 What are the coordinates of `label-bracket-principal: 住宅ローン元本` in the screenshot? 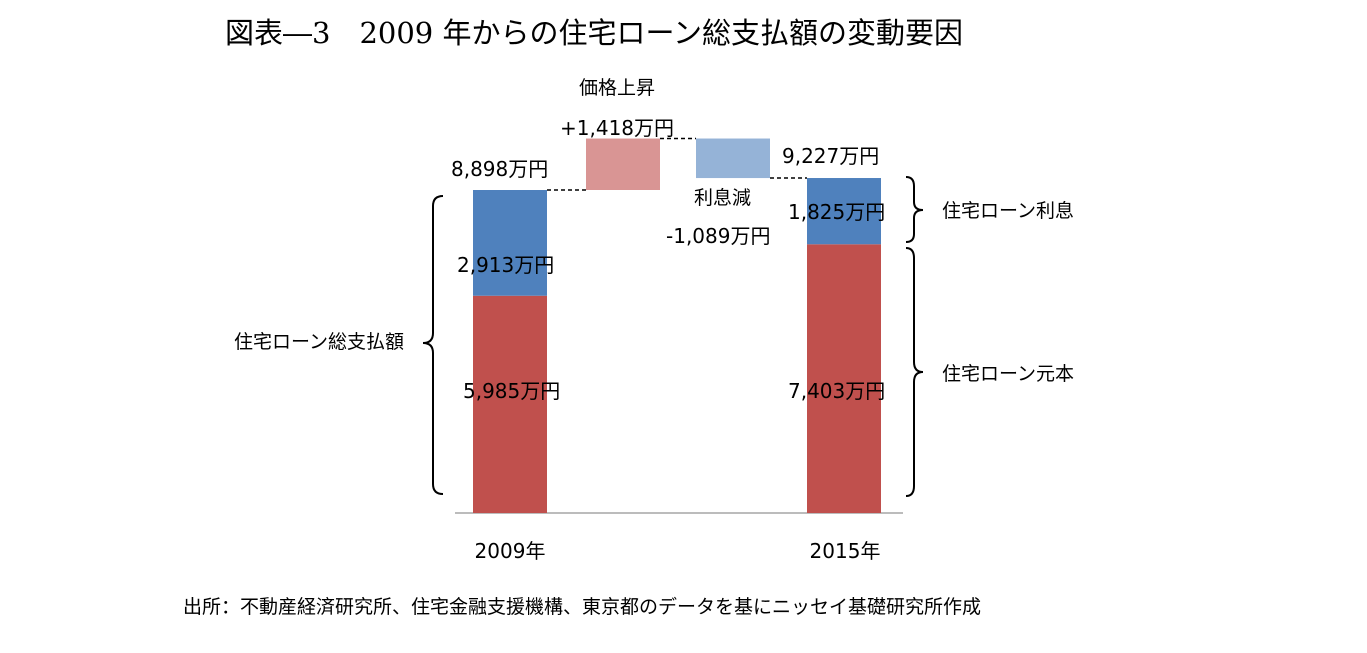 It's located at (1008, 374).